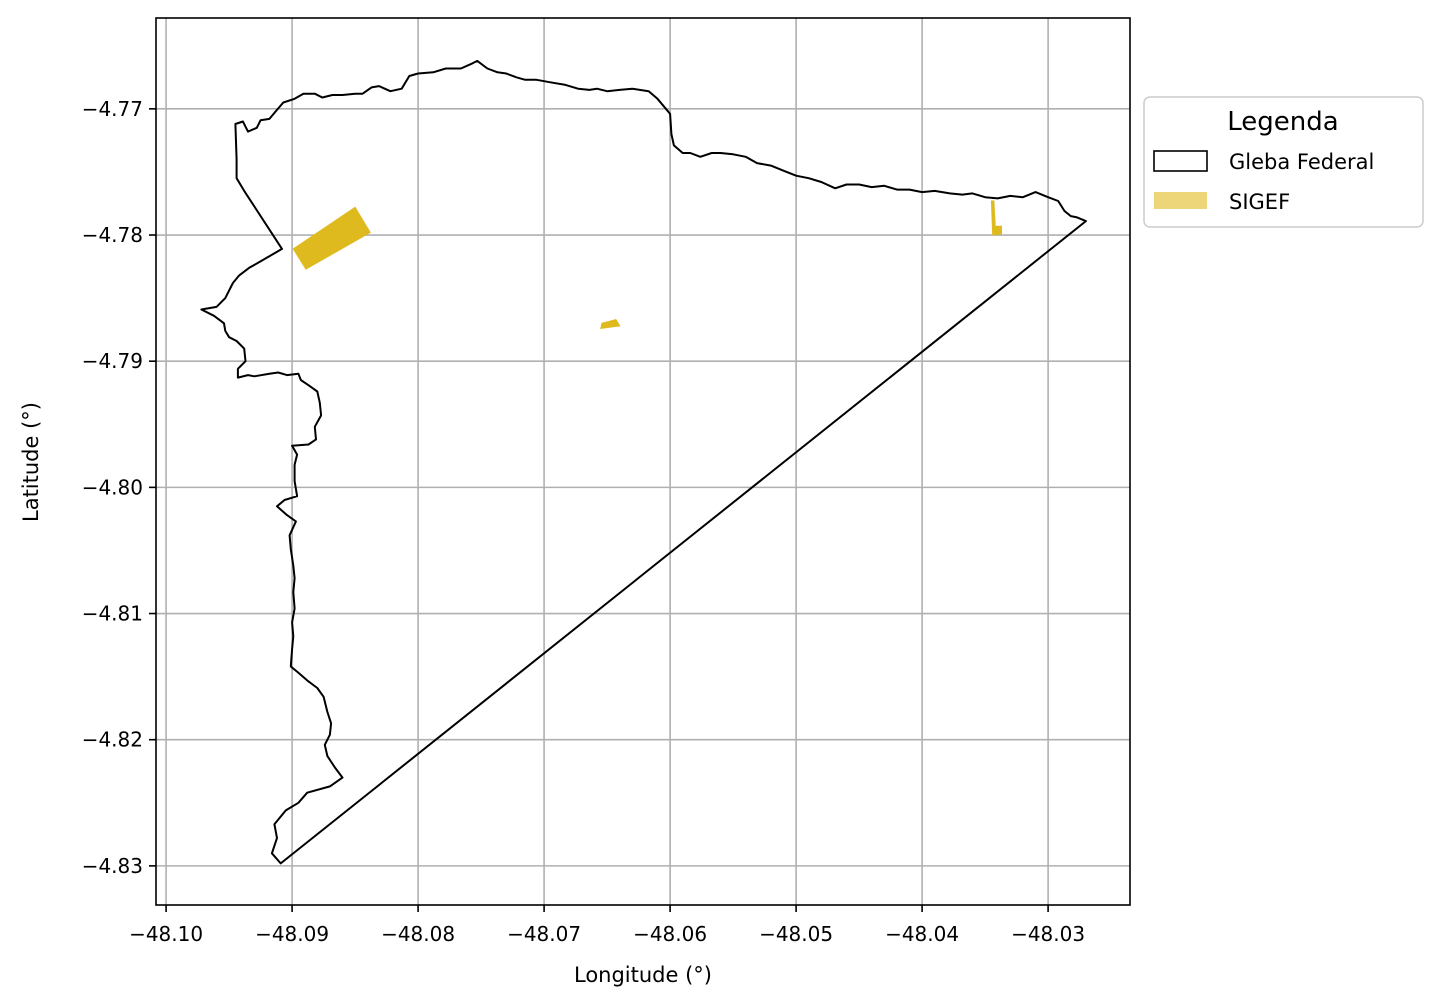  I want to click on x-tick-label-7: −48.03, so click(1048, 934).